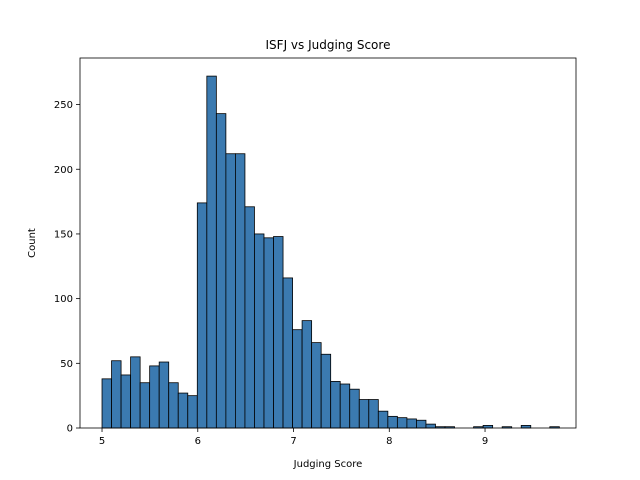  Describe the element at coordinates (63, 170) in the screenshot. I see `y-tick-label: 200` at that location.